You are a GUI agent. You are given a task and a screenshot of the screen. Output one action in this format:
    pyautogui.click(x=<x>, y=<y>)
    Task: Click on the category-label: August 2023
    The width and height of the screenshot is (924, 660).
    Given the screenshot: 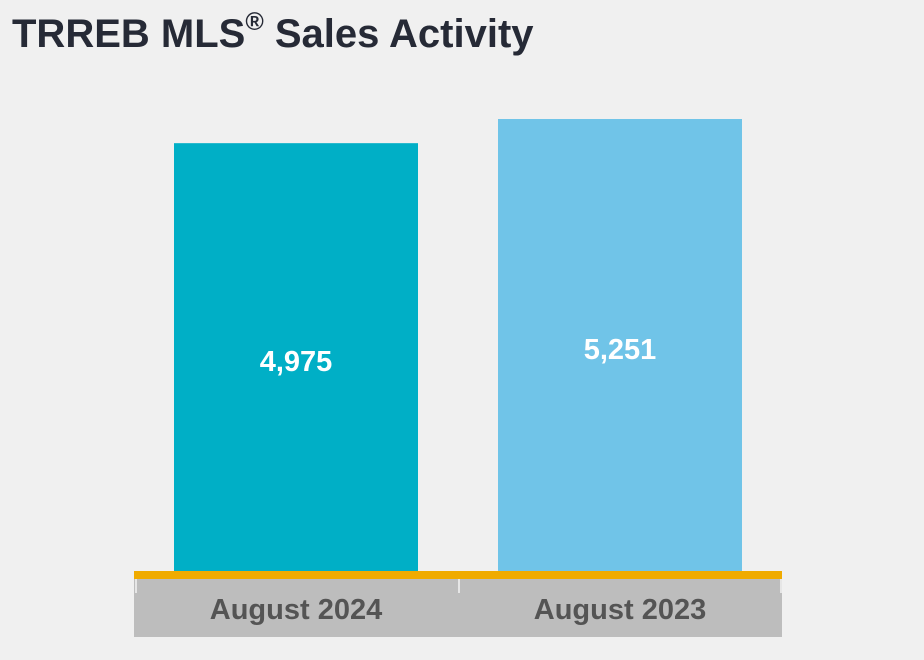 What is the action you would take?
    pyautogui.click(x=620, y=610)
    